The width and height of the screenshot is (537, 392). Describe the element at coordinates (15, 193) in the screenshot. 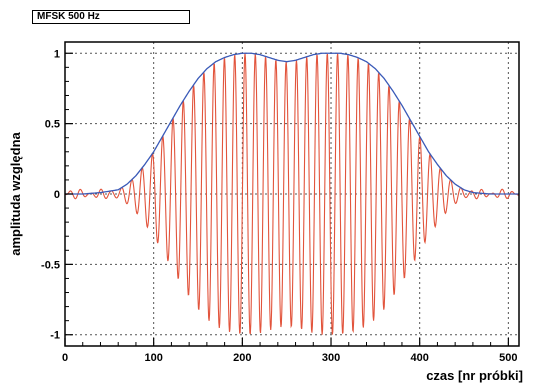

I see `y-axis-label: amplituda względna` at that location.